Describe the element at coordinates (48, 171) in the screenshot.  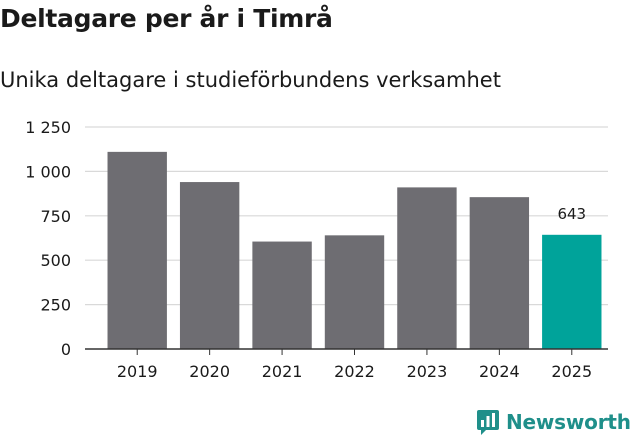
I see `y-tick-label: 1 000` at that location.